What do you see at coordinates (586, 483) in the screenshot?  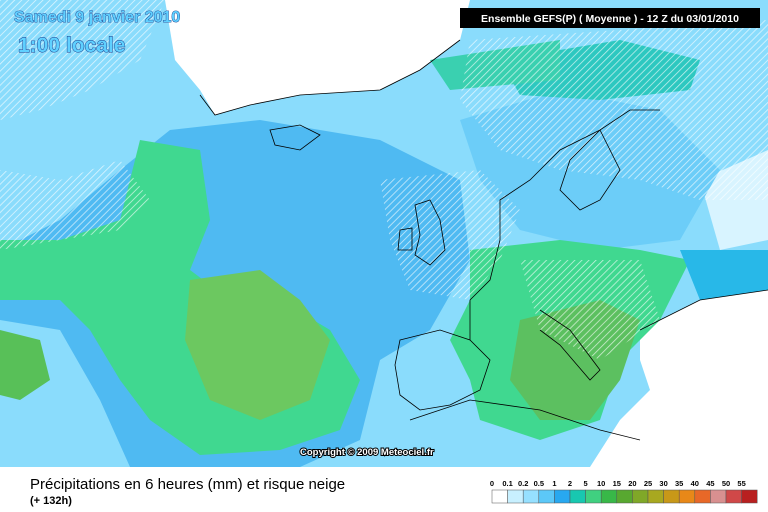 I see `legend-label: 5` at bounding box center [586, 483].